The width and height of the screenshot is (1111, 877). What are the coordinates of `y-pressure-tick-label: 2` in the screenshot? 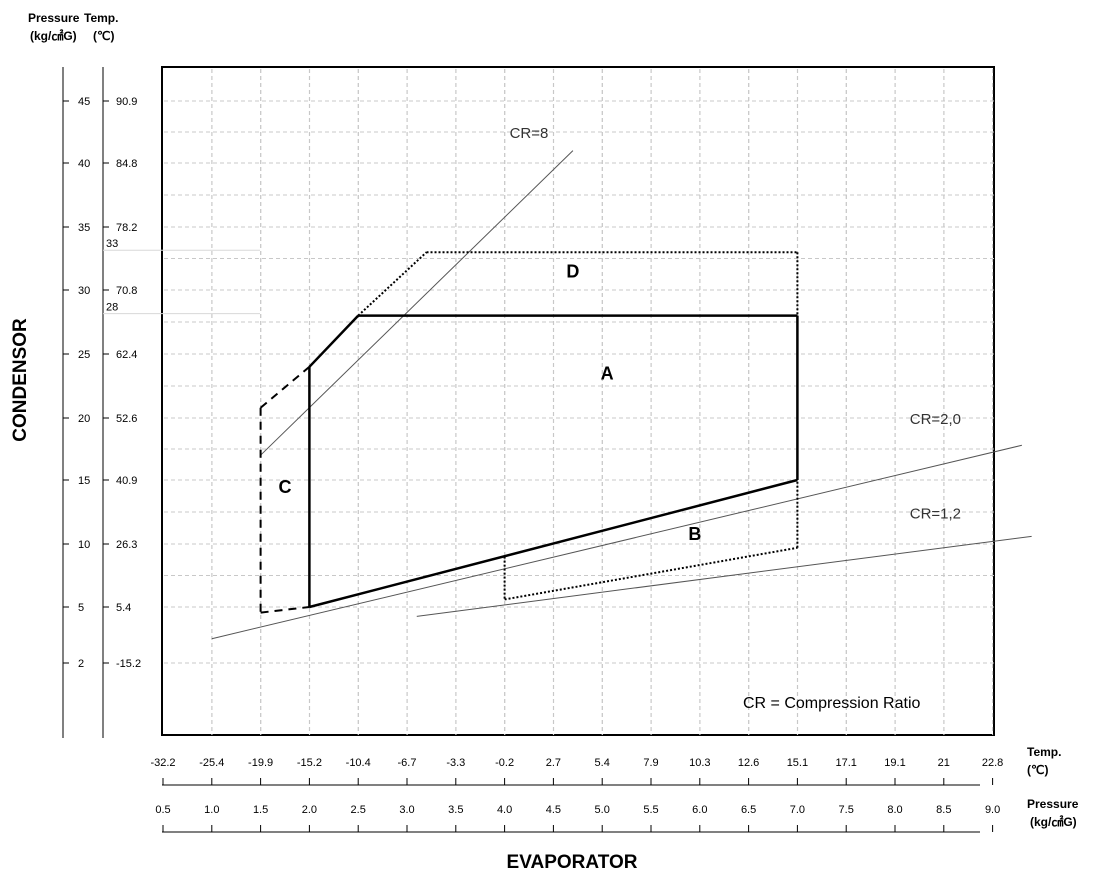 It's located at (81, 664).